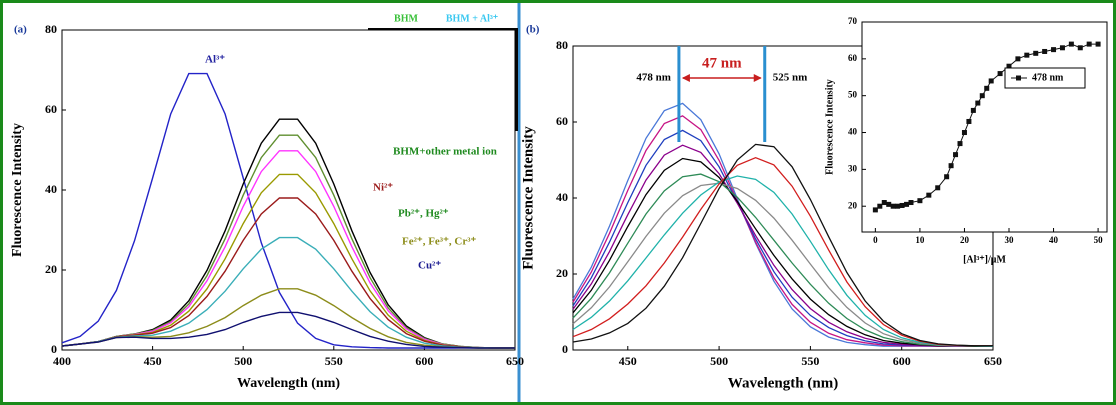 Image resolution: width=1116 pixels, height=405 pixels. What do you see at coordinates (853, 168) in the screenshot?
I see `y-tick-label: 30` at bounding box center [853, 168].